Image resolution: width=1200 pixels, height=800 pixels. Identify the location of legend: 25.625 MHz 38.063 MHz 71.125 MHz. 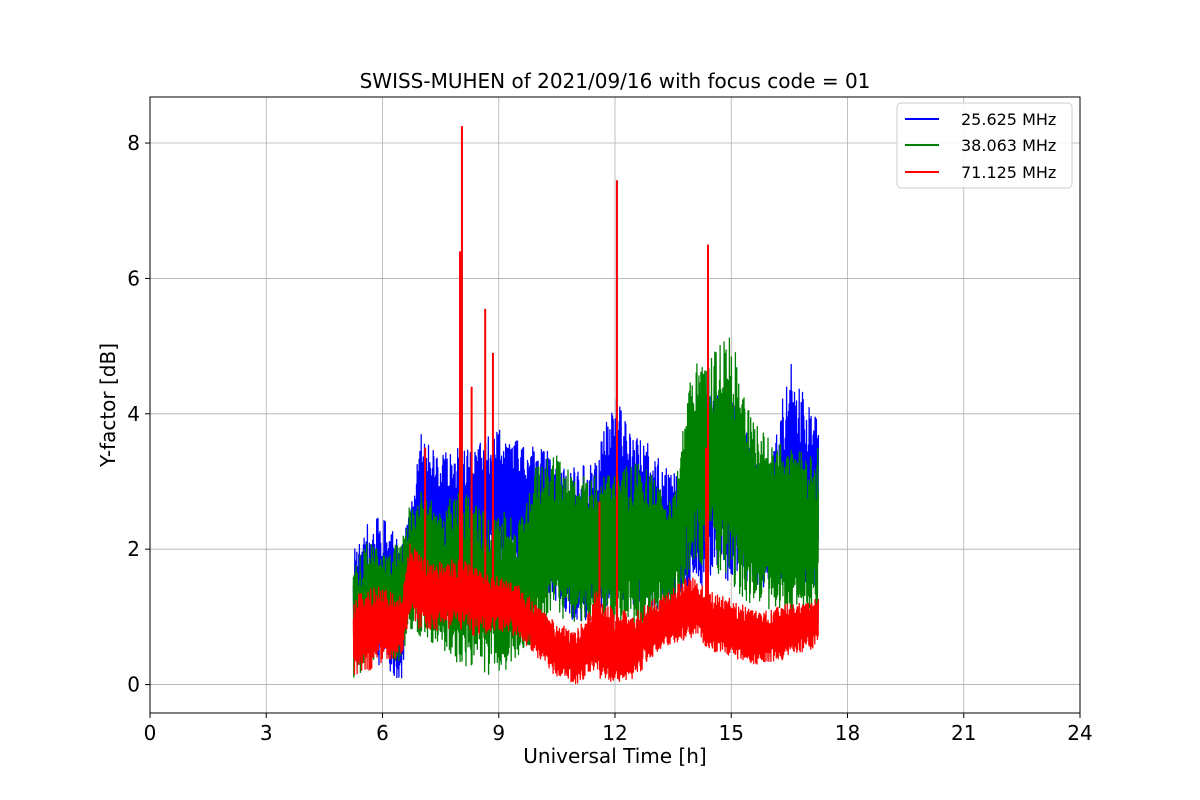
(984, 145).